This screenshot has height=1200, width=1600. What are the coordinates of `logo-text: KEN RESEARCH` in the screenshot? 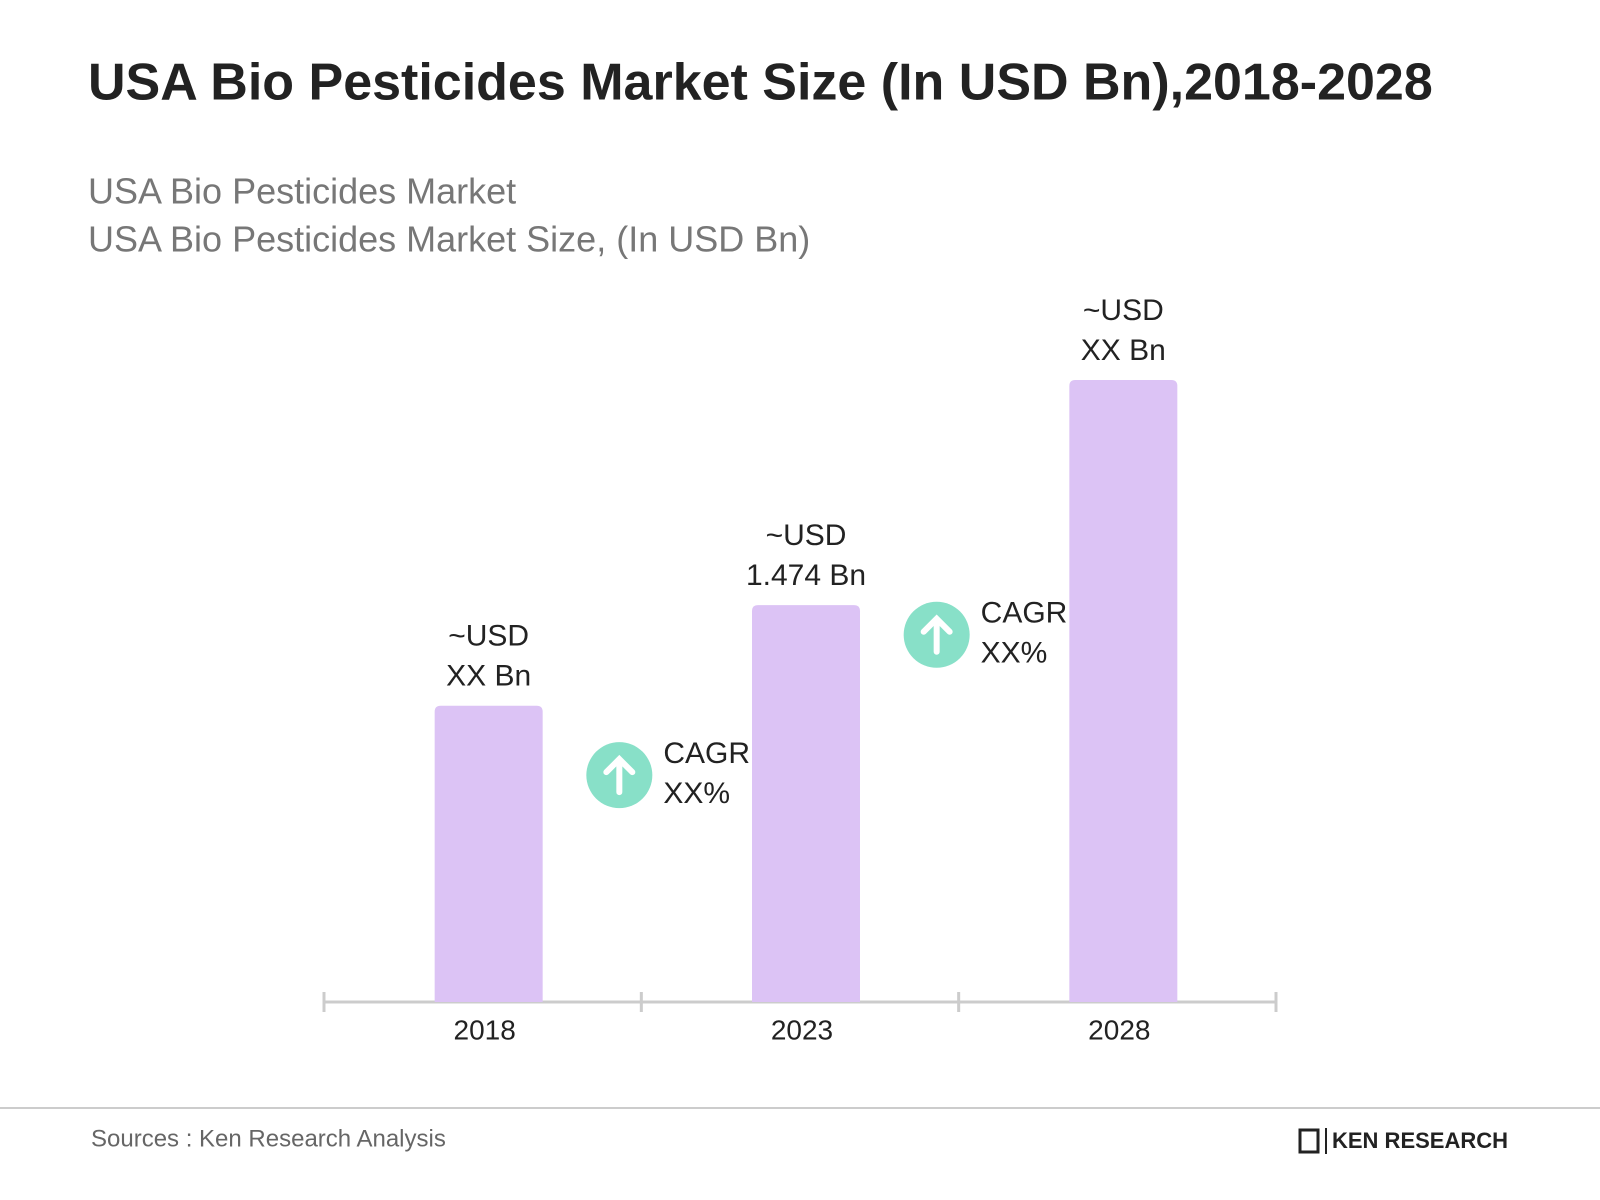 It's located at (1420, 1140).